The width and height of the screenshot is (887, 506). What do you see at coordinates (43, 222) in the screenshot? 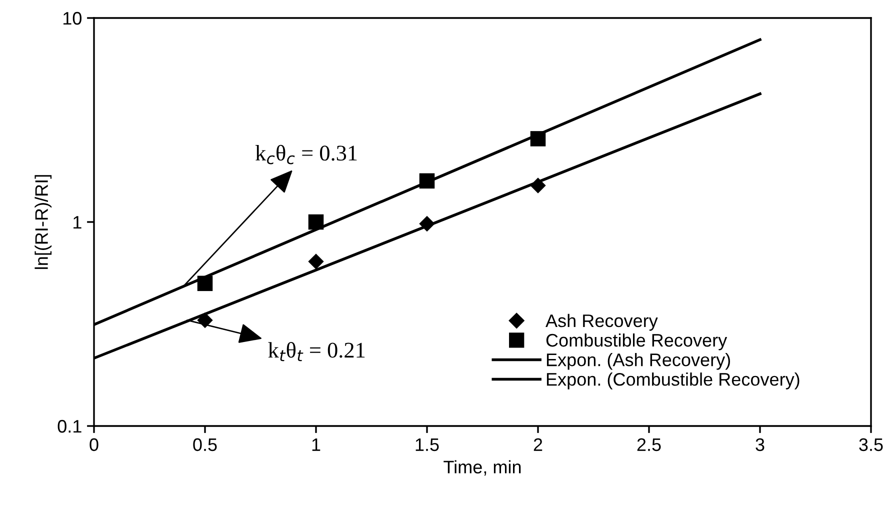
I see `y-axis-title: ln[(RI-R)/RI]` at bounding box center [43, 222].